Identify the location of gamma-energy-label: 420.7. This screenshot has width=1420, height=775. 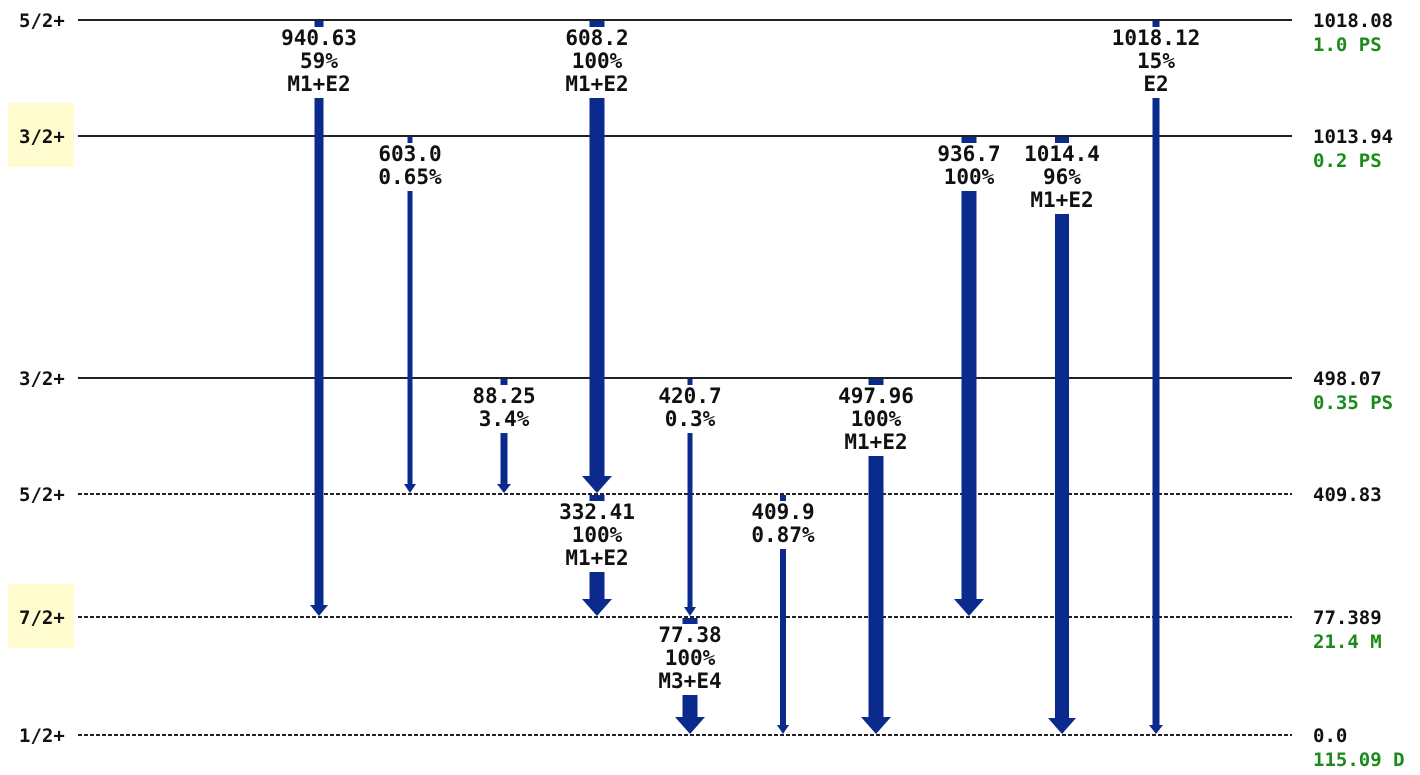
(689, 396).